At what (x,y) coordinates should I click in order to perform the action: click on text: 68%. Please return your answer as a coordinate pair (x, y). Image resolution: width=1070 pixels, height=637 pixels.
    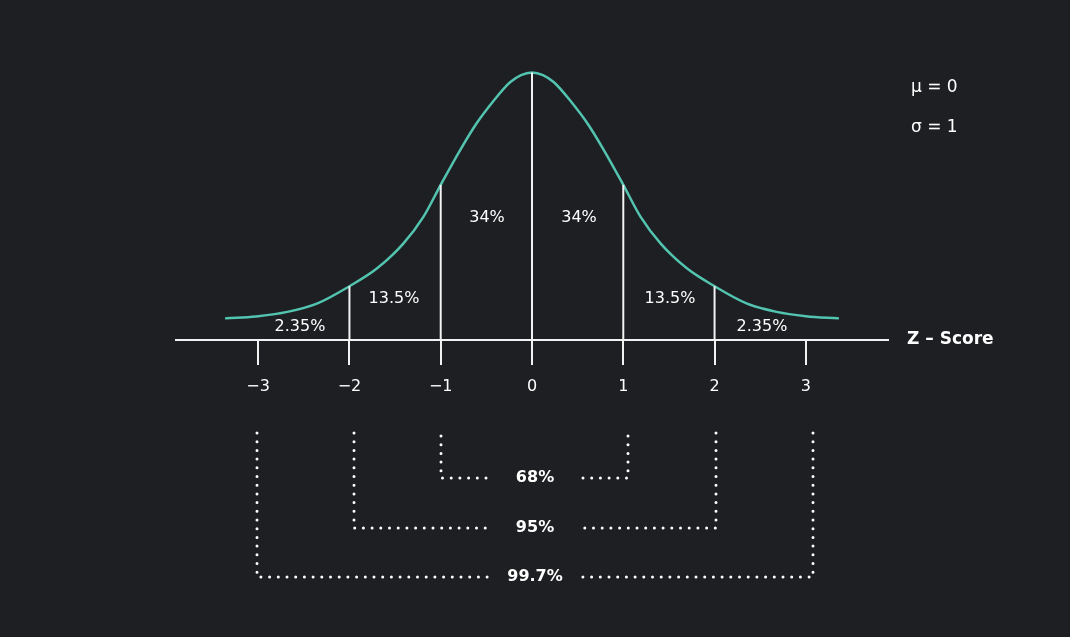
    Looking at the image, I should click on (535, 477).